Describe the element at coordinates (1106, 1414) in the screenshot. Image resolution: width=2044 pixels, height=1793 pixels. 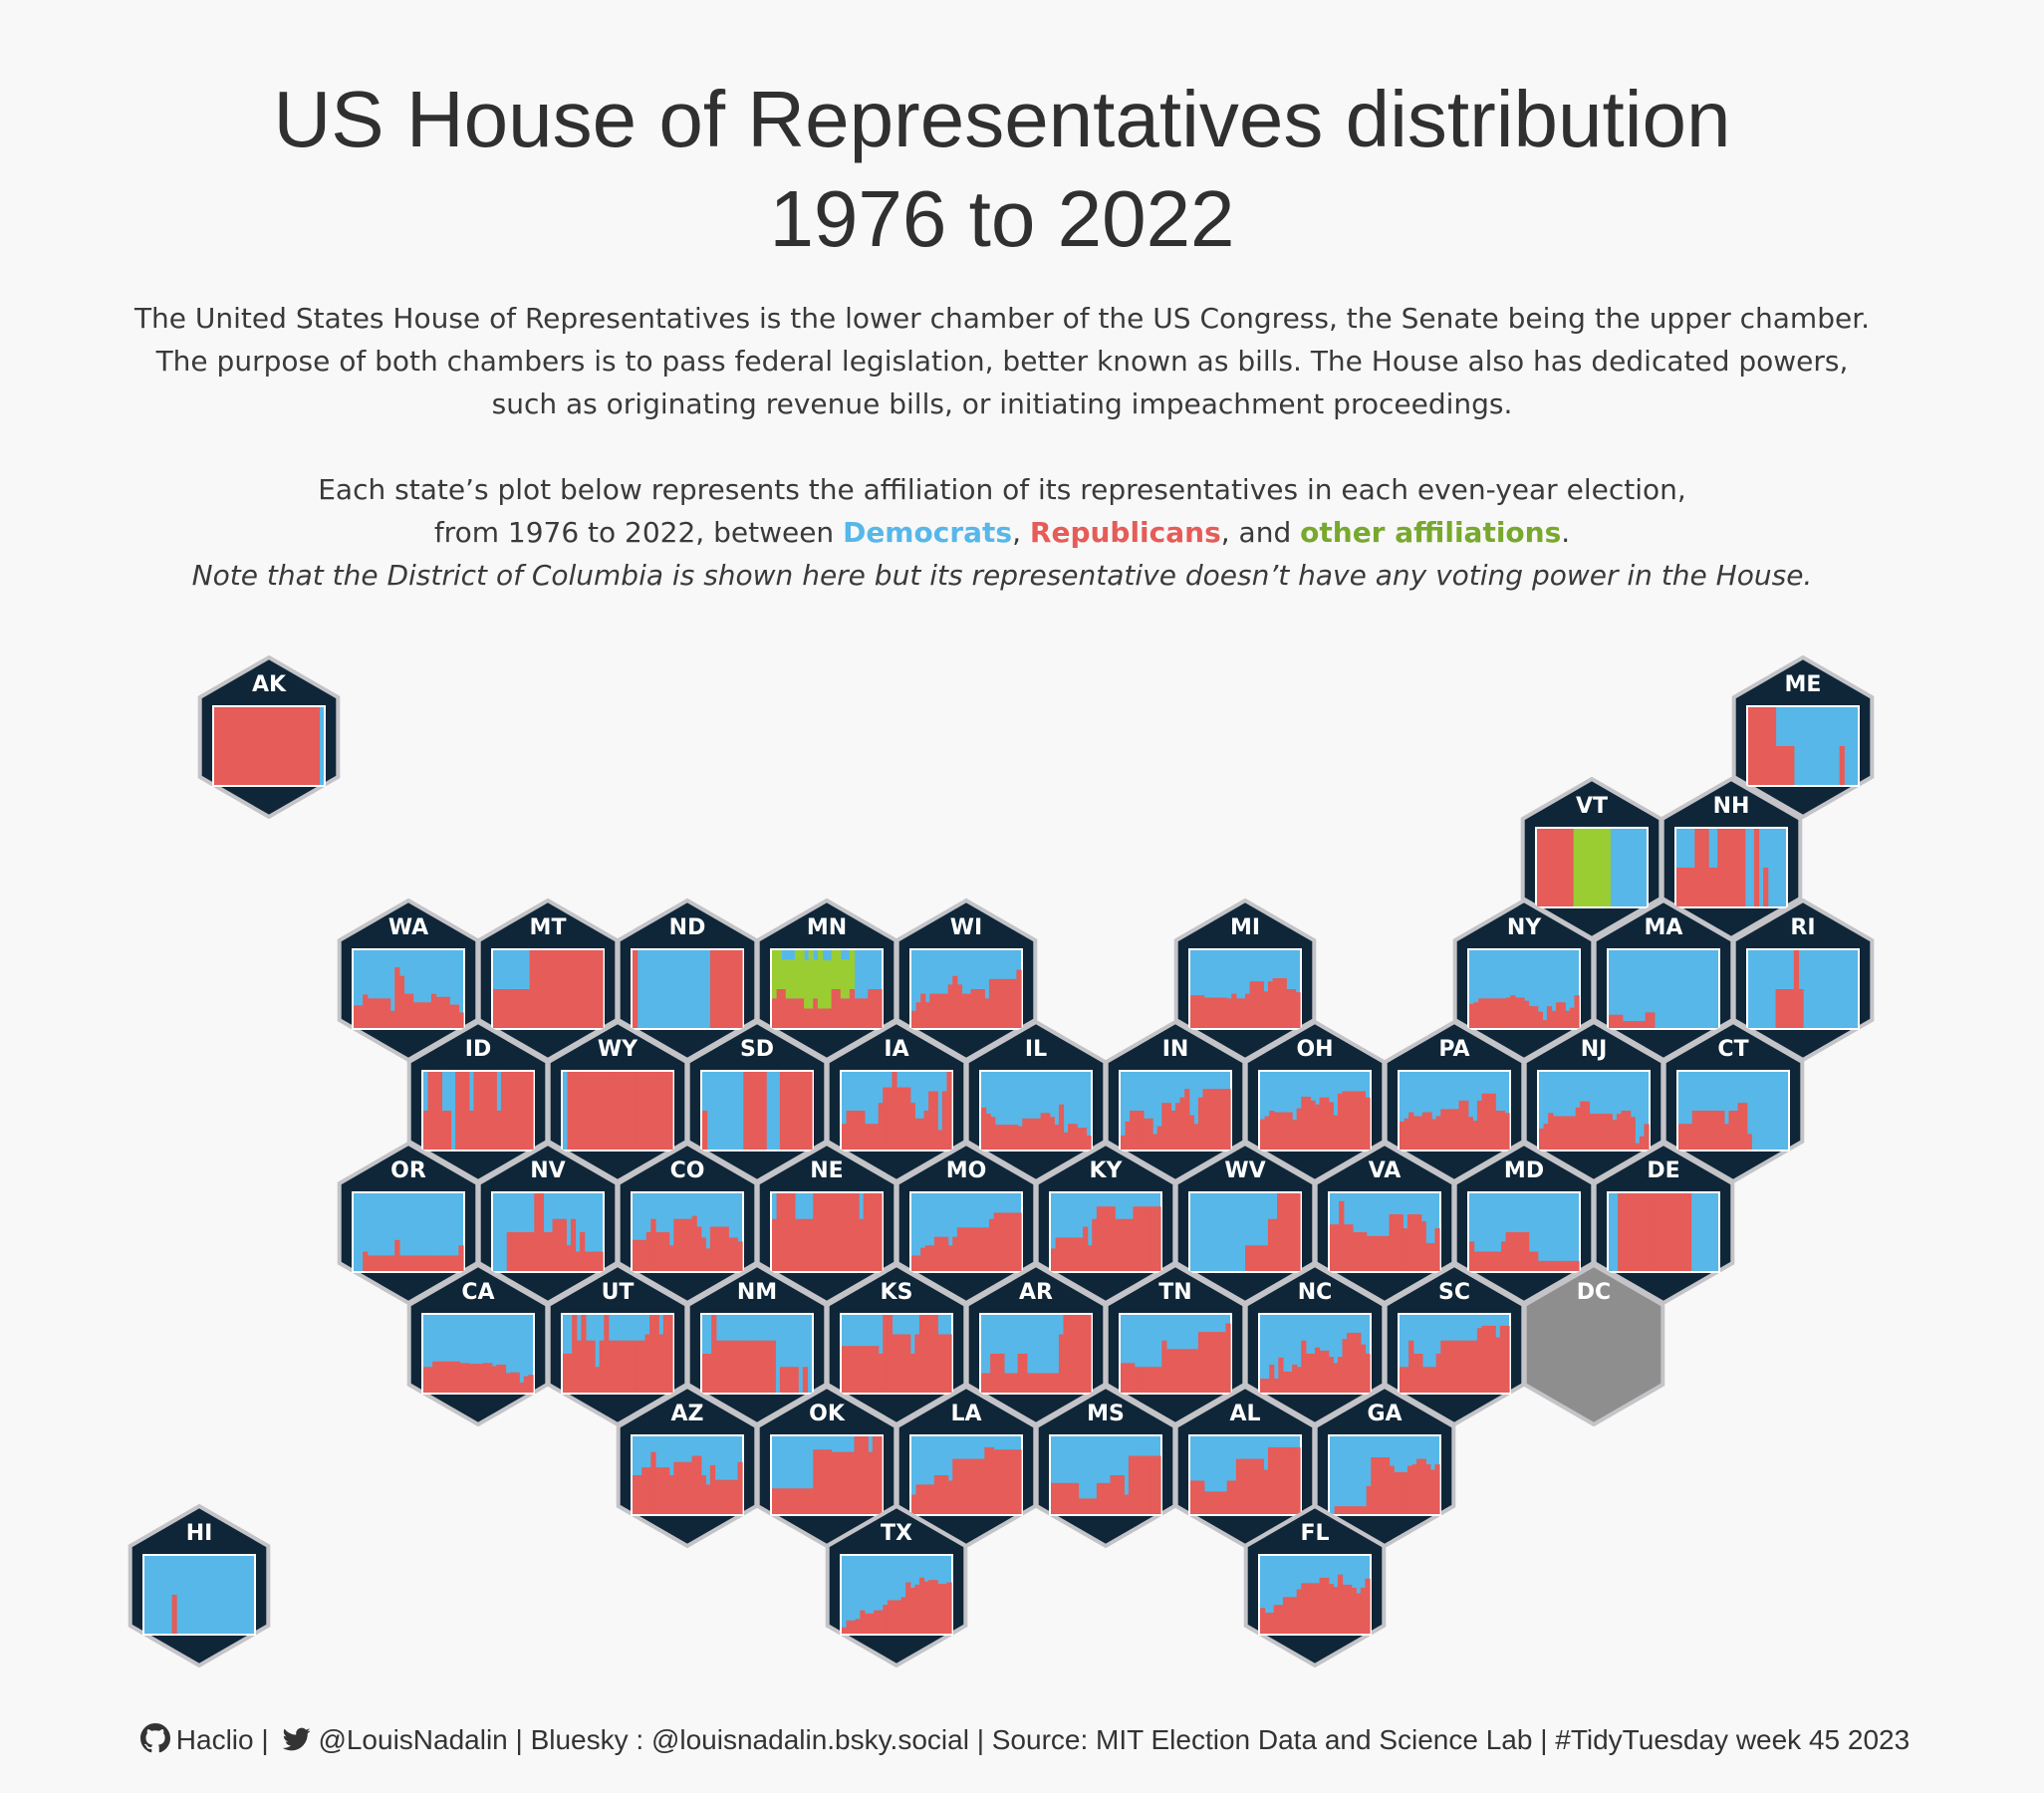
I see `state-label: MS` at that location.